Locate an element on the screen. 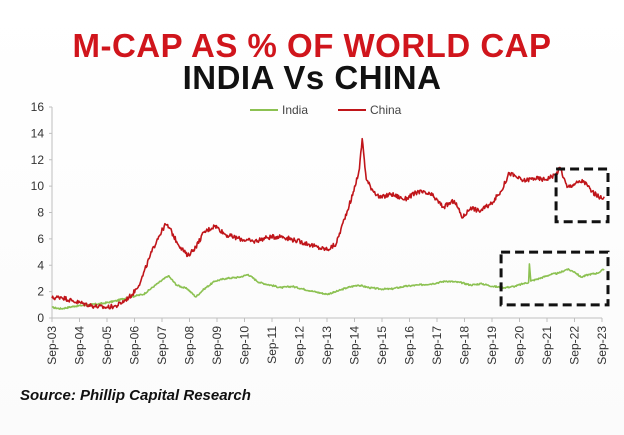 The width and height of the screenshot is (624, 435). x-tick-label: Sep-11 is located at coordinates (272, 345).